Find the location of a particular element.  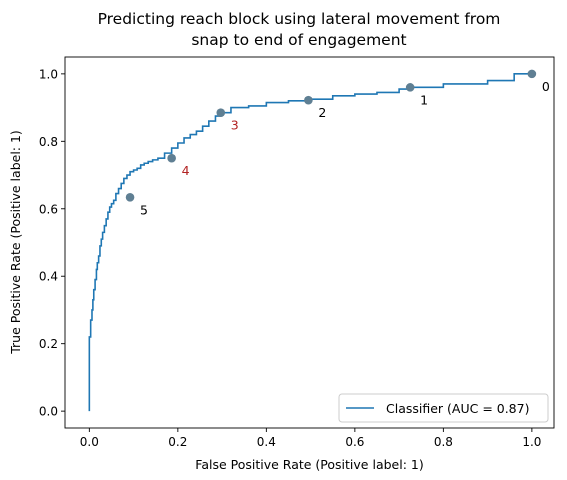

y-tick-label: 1.0 is located at coordinates (48, 74).